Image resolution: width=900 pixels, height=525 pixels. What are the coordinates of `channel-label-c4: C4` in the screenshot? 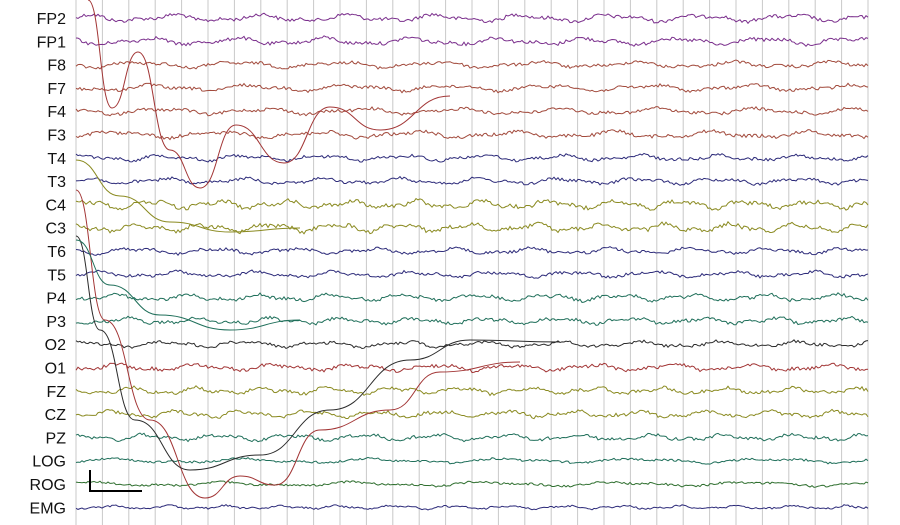 It's located at (56, 205).